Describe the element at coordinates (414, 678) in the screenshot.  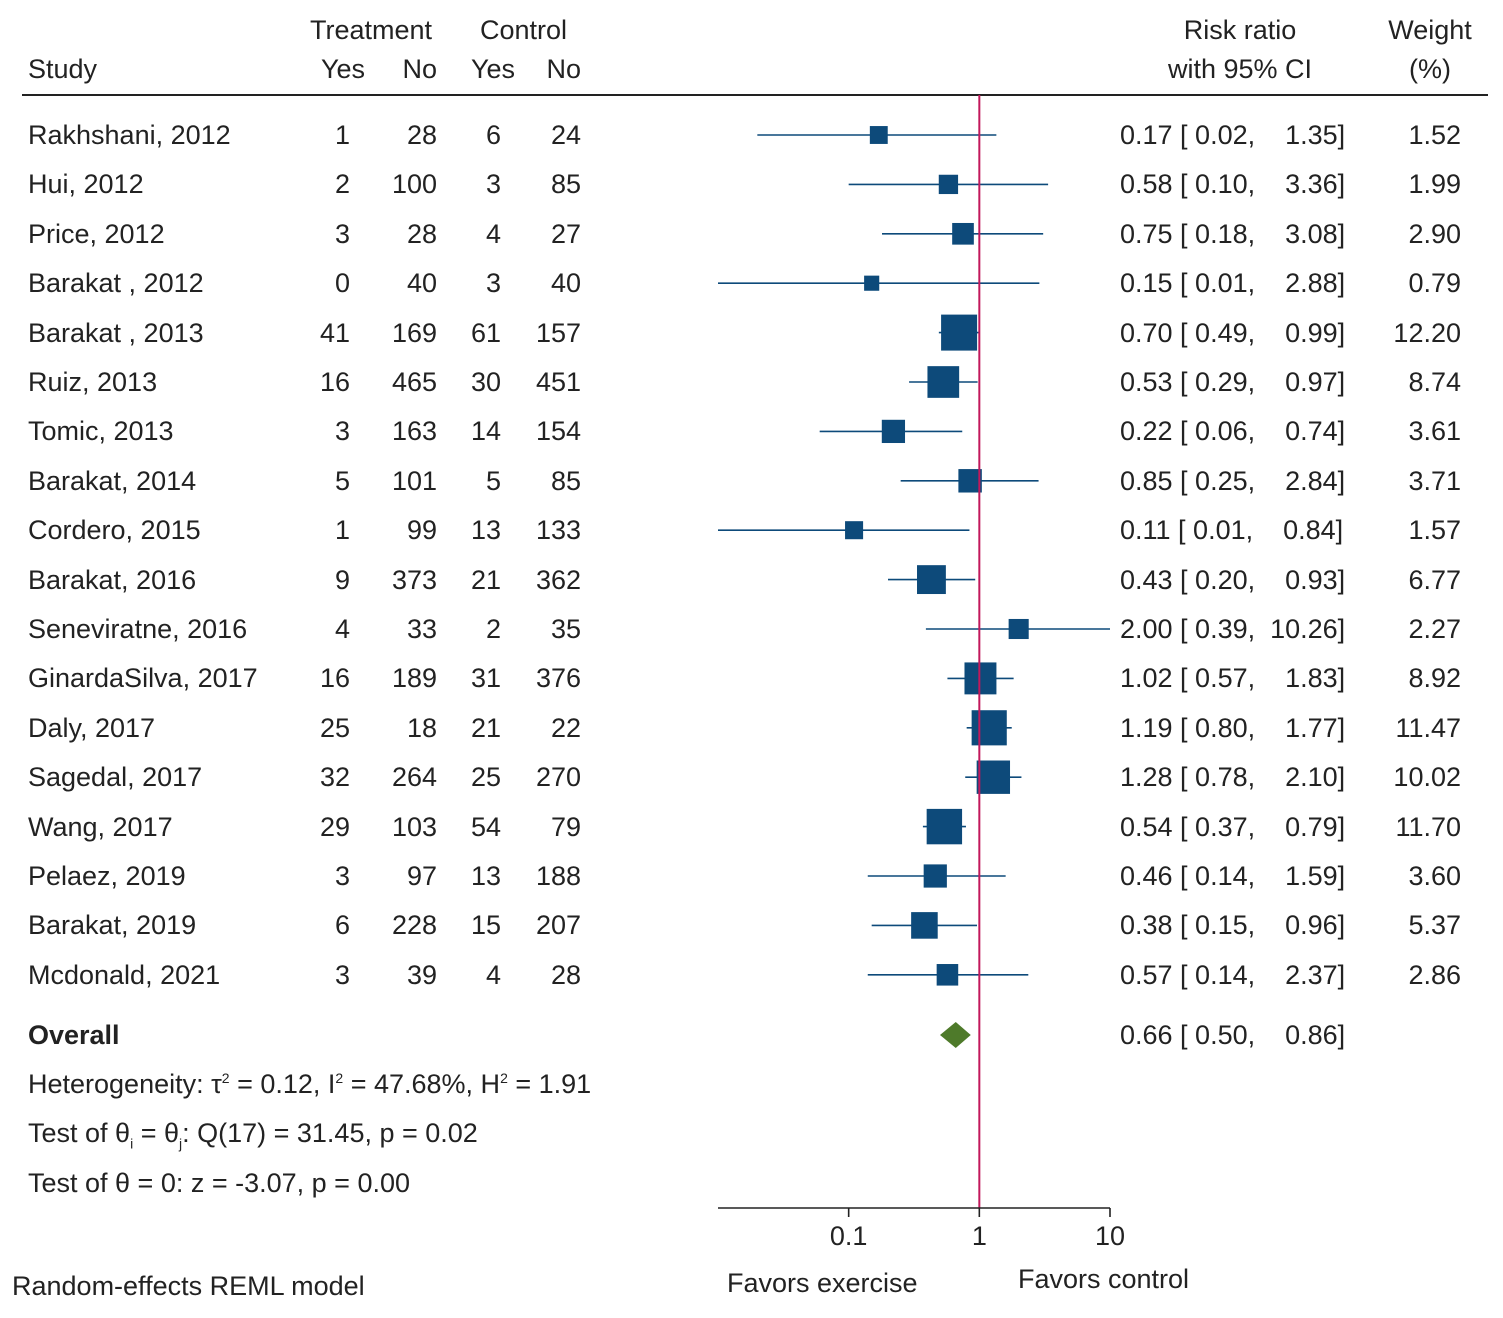
I see `treatment-no: 189` at that location.